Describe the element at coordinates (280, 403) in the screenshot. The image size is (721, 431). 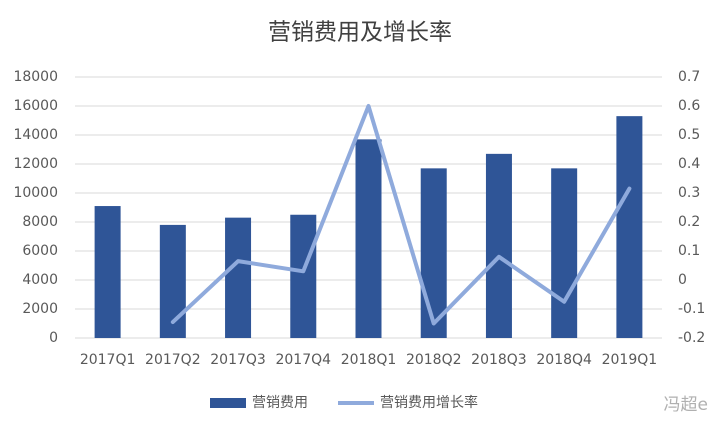
I see `legend-label: 营销费用` at that location.